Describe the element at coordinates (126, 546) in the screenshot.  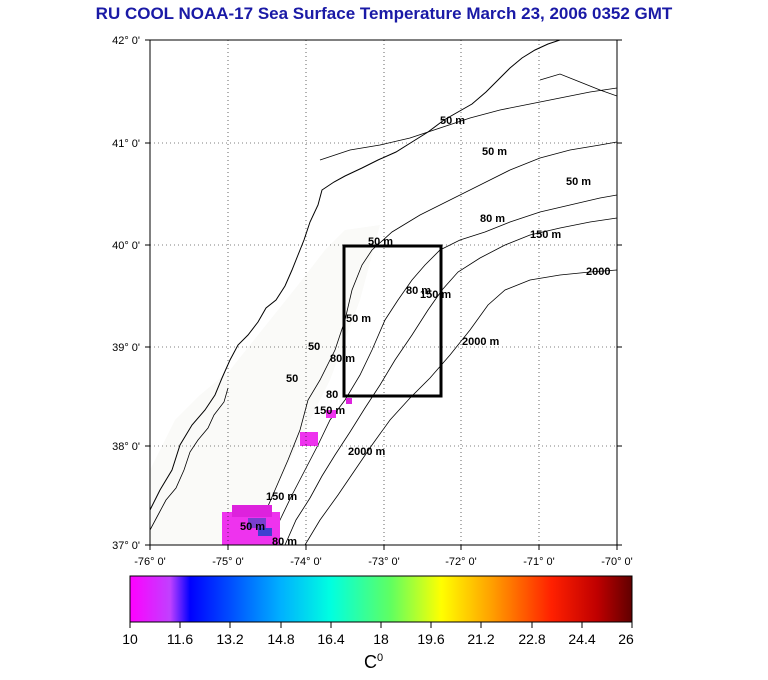
I see `lat-label: 37° 0'` at that location.